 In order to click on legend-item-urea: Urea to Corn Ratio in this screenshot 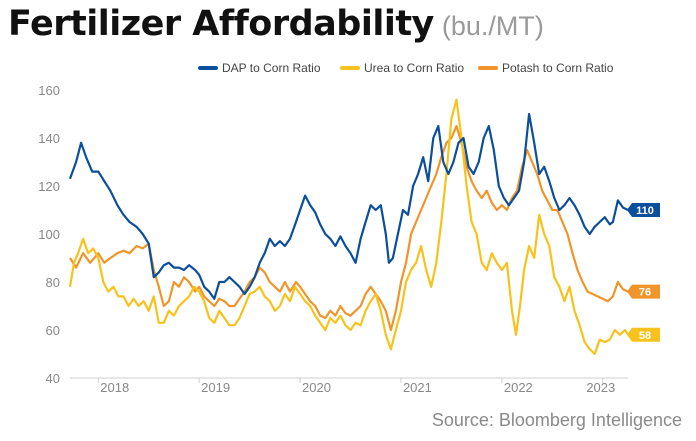, I will do `click(402, 68)`.